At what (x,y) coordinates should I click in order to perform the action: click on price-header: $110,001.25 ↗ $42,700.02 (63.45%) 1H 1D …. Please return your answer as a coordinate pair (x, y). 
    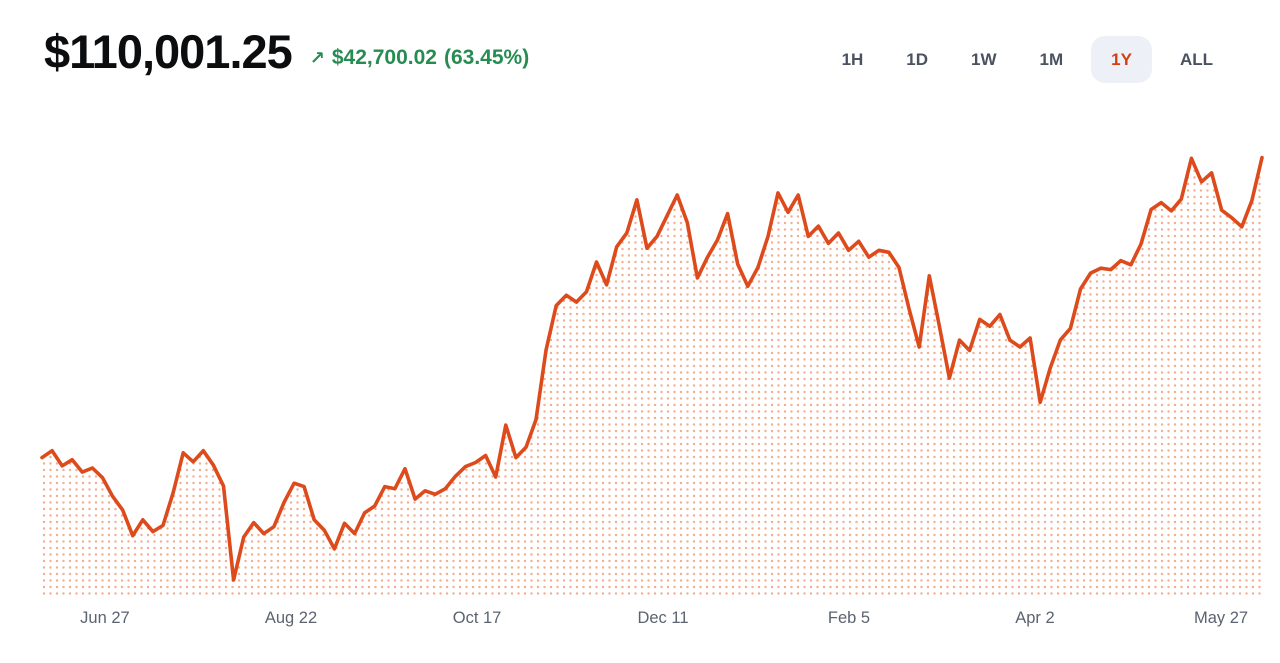
    Looking at the image, I should click on (640, 41).